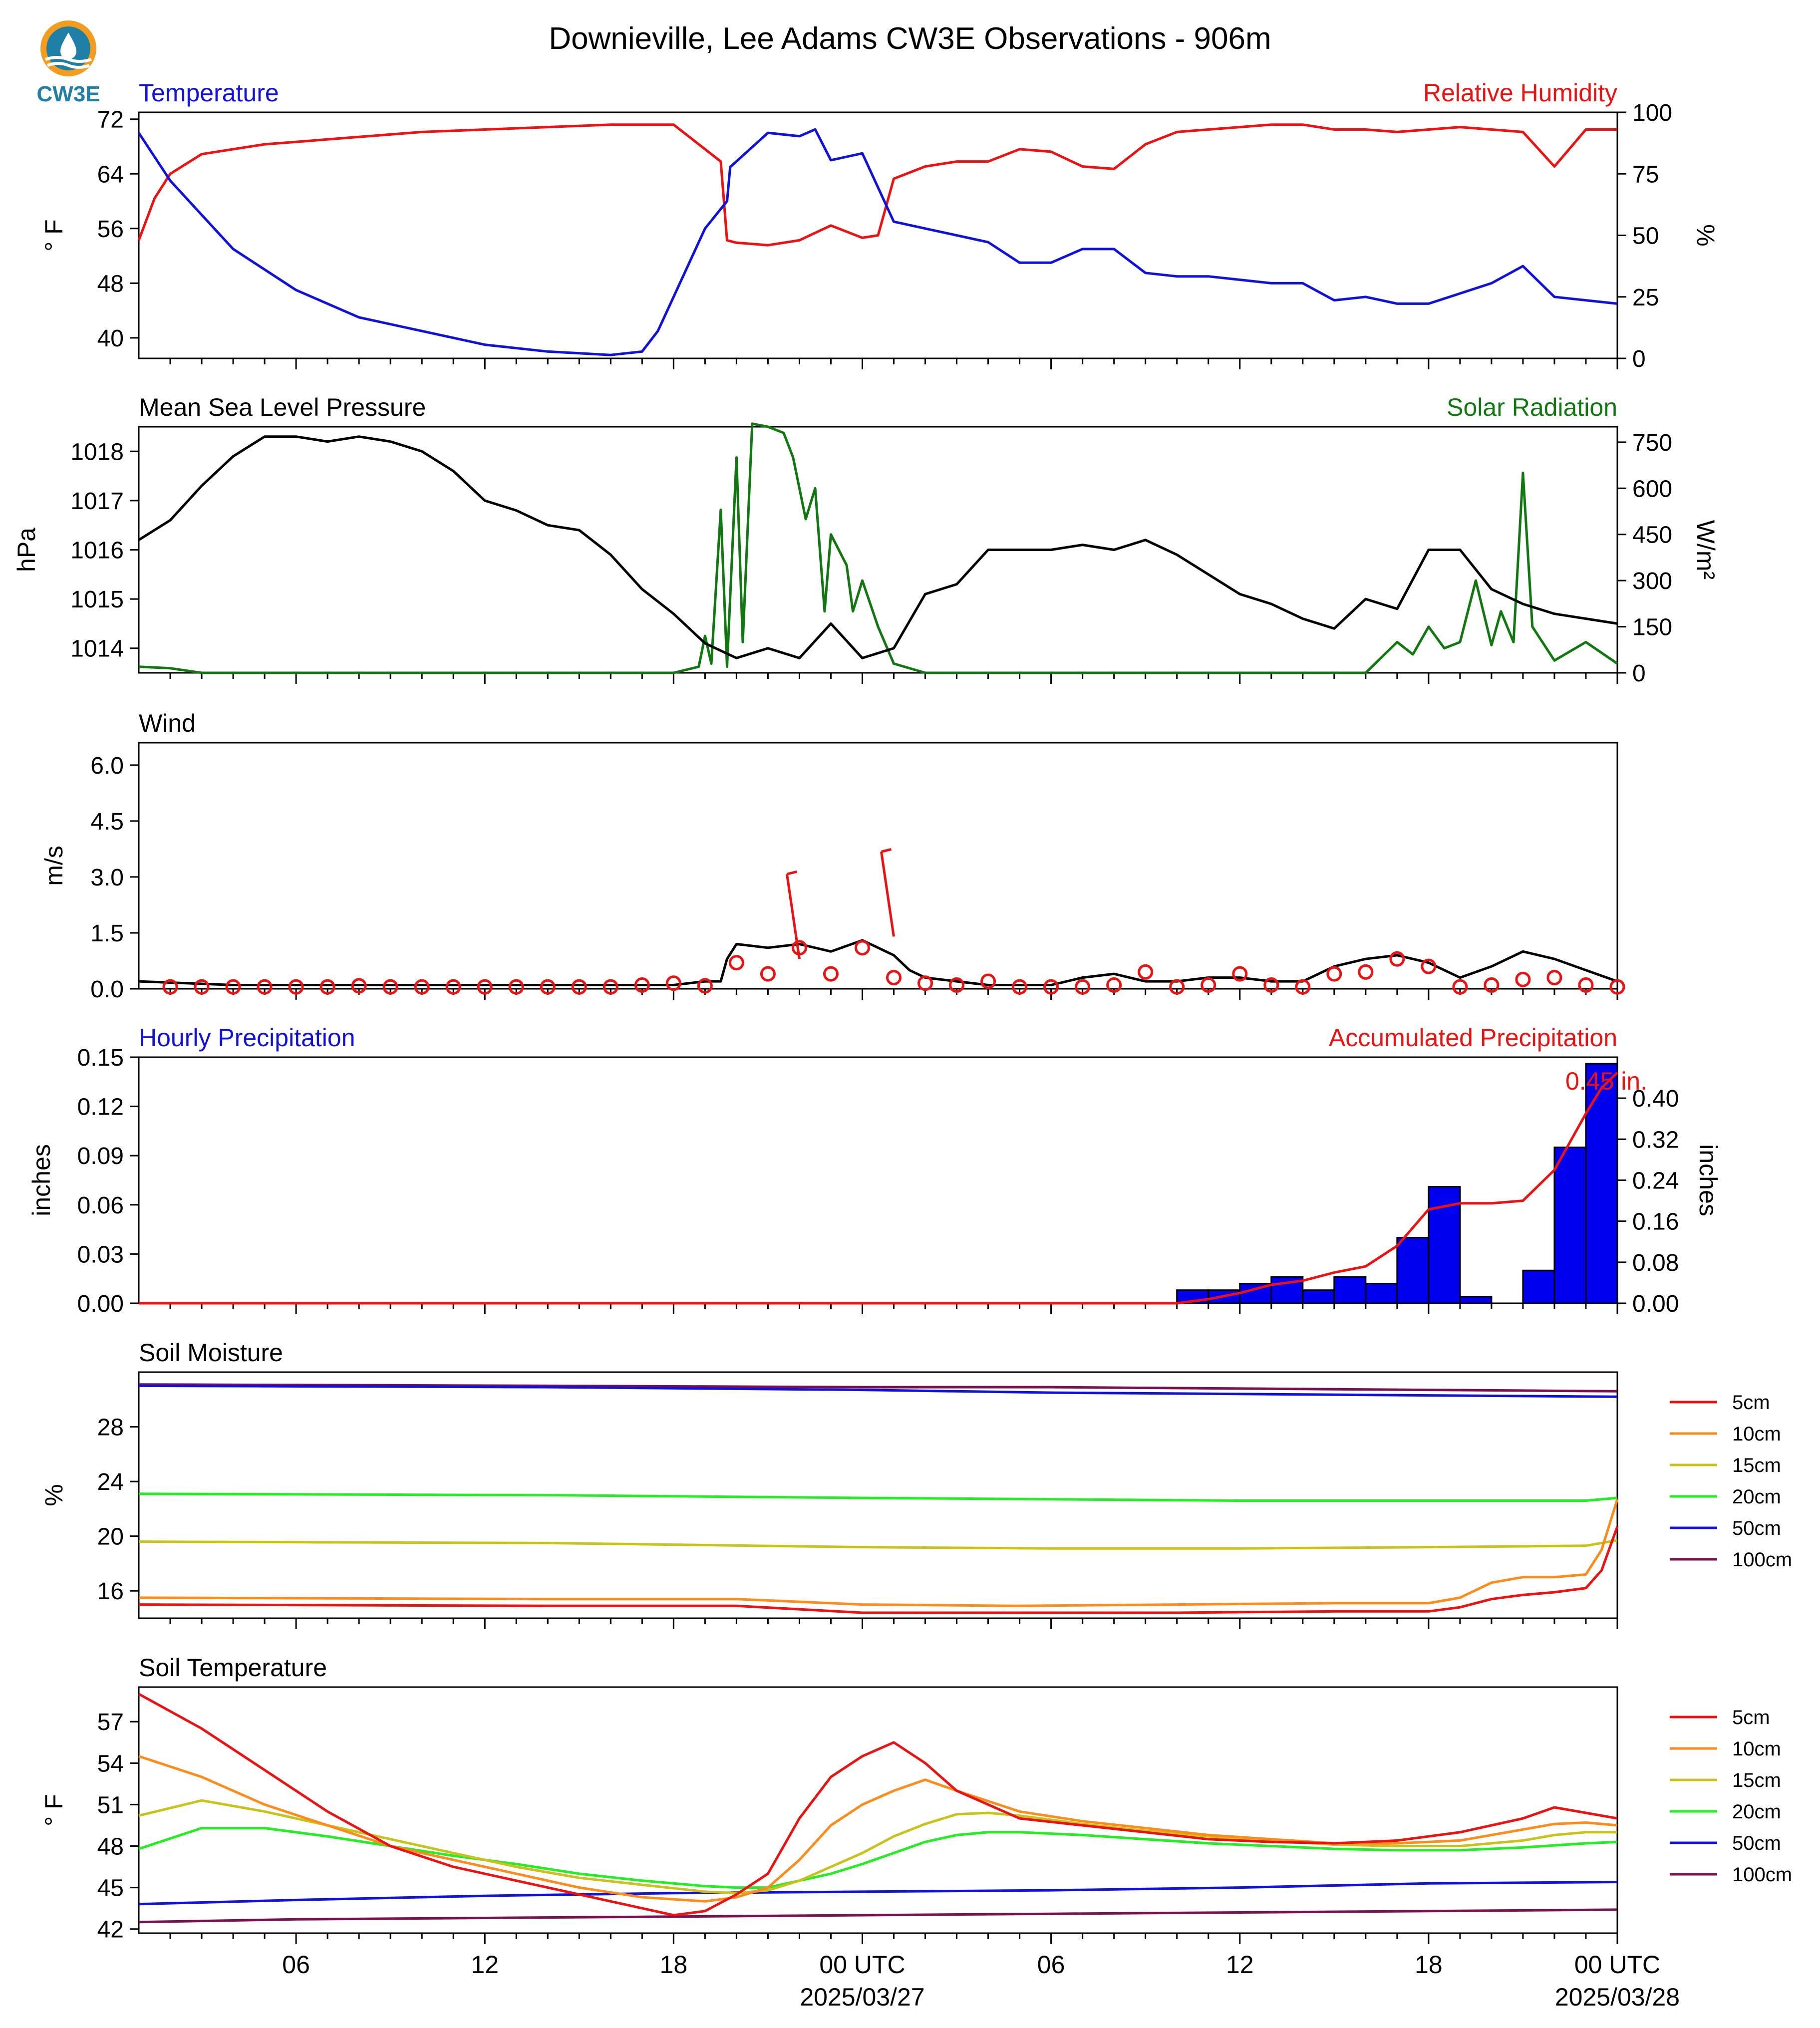 The height and width of the screenshot is (2028, 1820). What do you see at coordinates (1655, 1099) in the screenshot?
I see `precip-y2-tick-label: 0.40` at bounding box center [1655, 1099].